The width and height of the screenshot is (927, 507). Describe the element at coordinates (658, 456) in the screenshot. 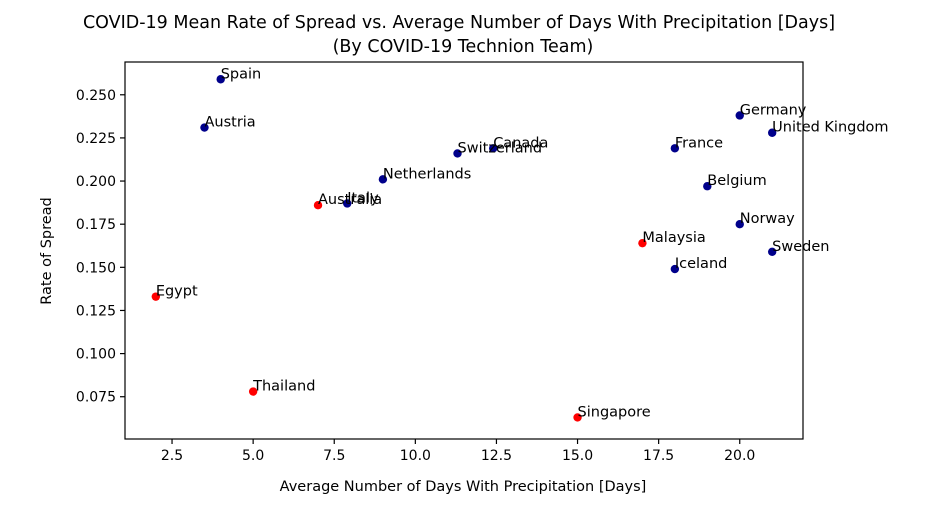

I see `x-tick-label: 17.5` at that location.